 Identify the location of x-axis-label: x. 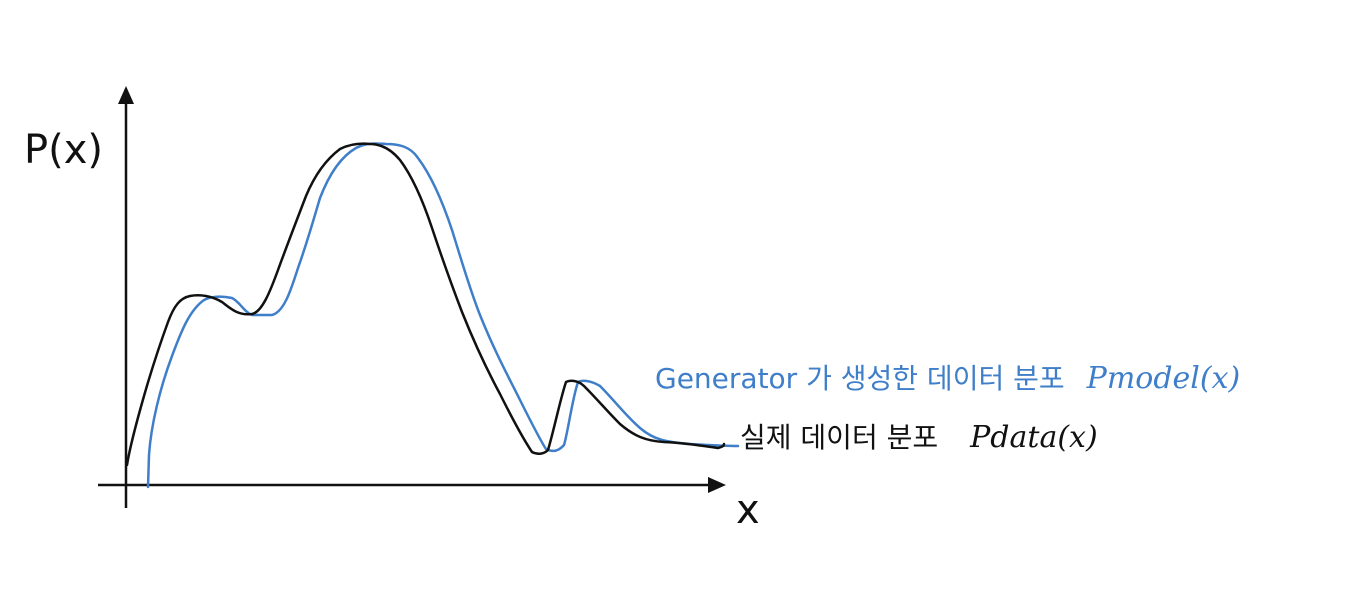
(748, 510).